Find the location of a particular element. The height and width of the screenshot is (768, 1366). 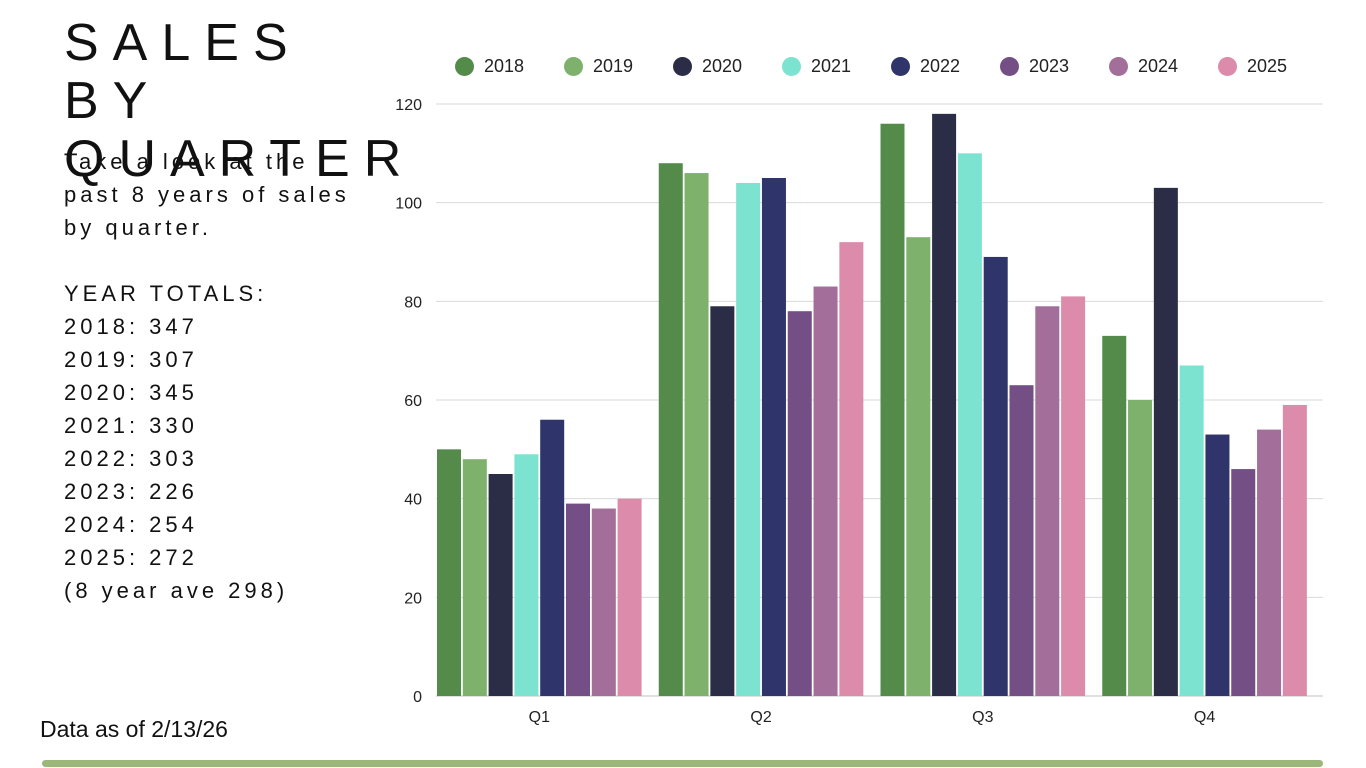

legend-label-2020: 2020 is located at coordinates (722, 66).